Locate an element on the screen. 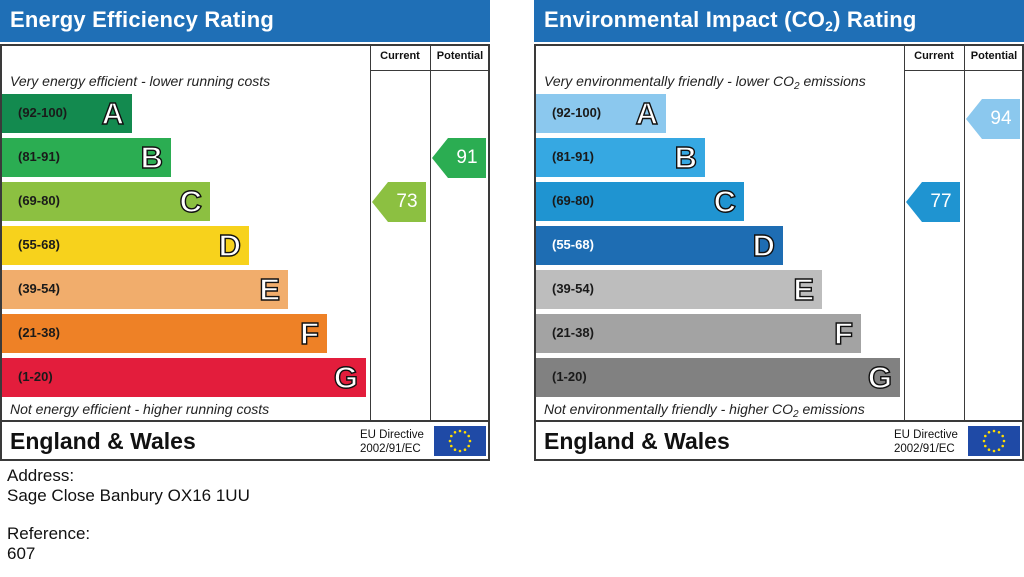 Image resolution: width=1024 pixels, height=577 pixels. energy-current-pointer: 73 is located at coordinates (399, 202).